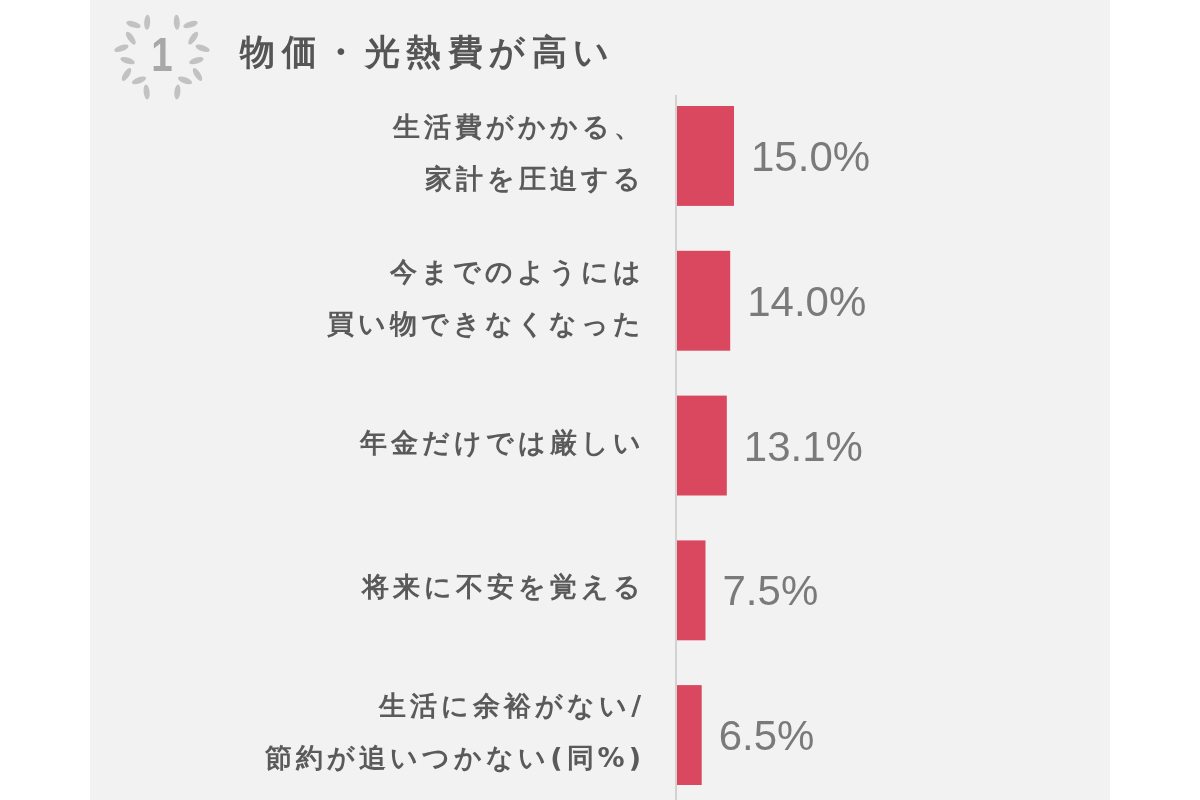 The image size is (1200, 800). What do you see at coordinates (803, 446) in the screenshot?
I see `value-label: 13.1%` at bounding box center [803, 446].